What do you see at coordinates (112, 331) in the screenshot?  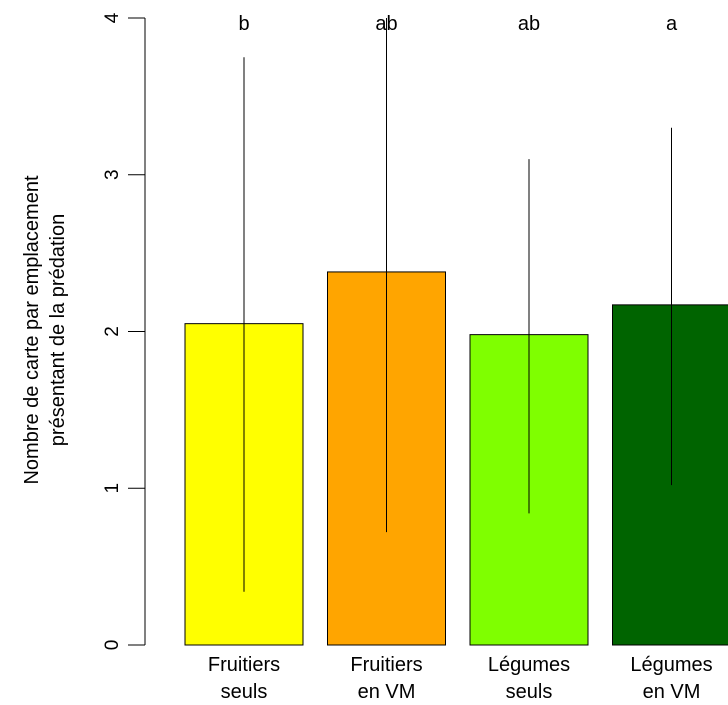 I see `y-tick-label: 2` at bounding box center [112, 331].